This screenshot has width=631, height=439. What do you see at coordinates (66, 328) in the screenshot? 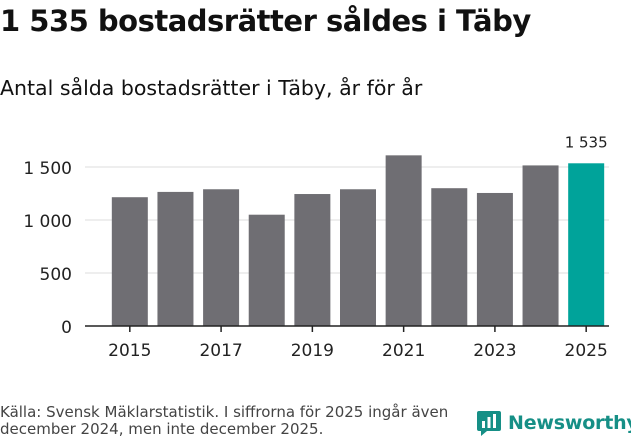
I see `y-tick-label: 0` at bounding box center [66, 328].